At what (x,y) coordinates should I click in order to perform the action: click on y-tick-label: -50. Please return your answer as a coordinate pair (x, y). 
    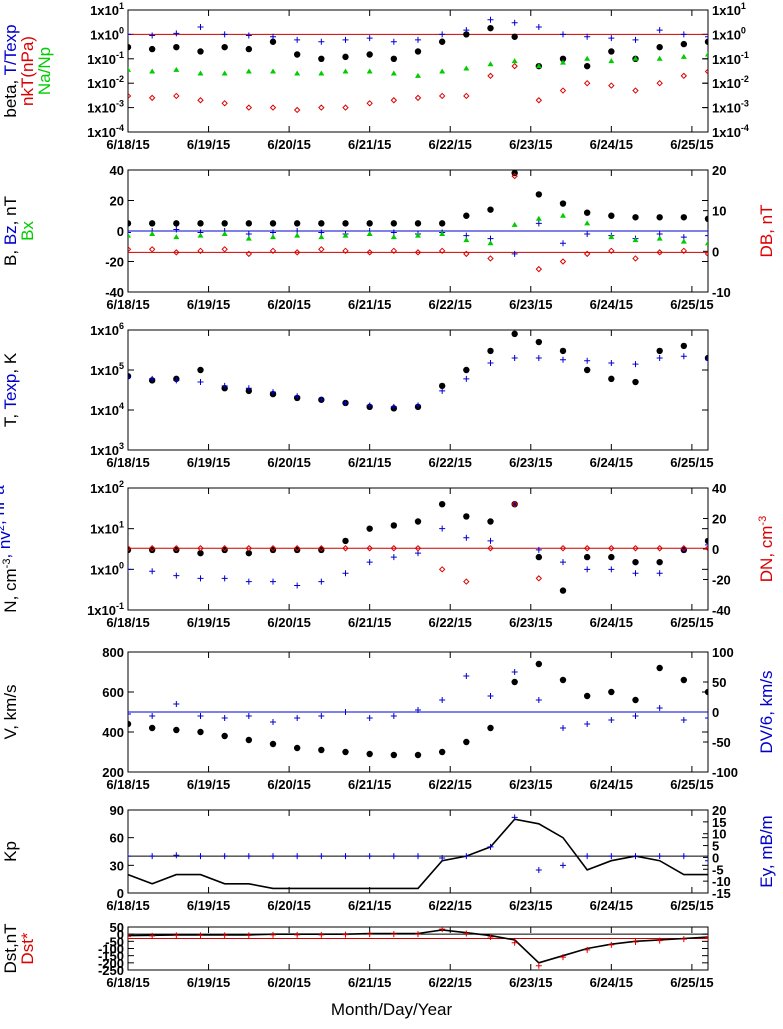
    Looking at the image, I should click on (114, 941).